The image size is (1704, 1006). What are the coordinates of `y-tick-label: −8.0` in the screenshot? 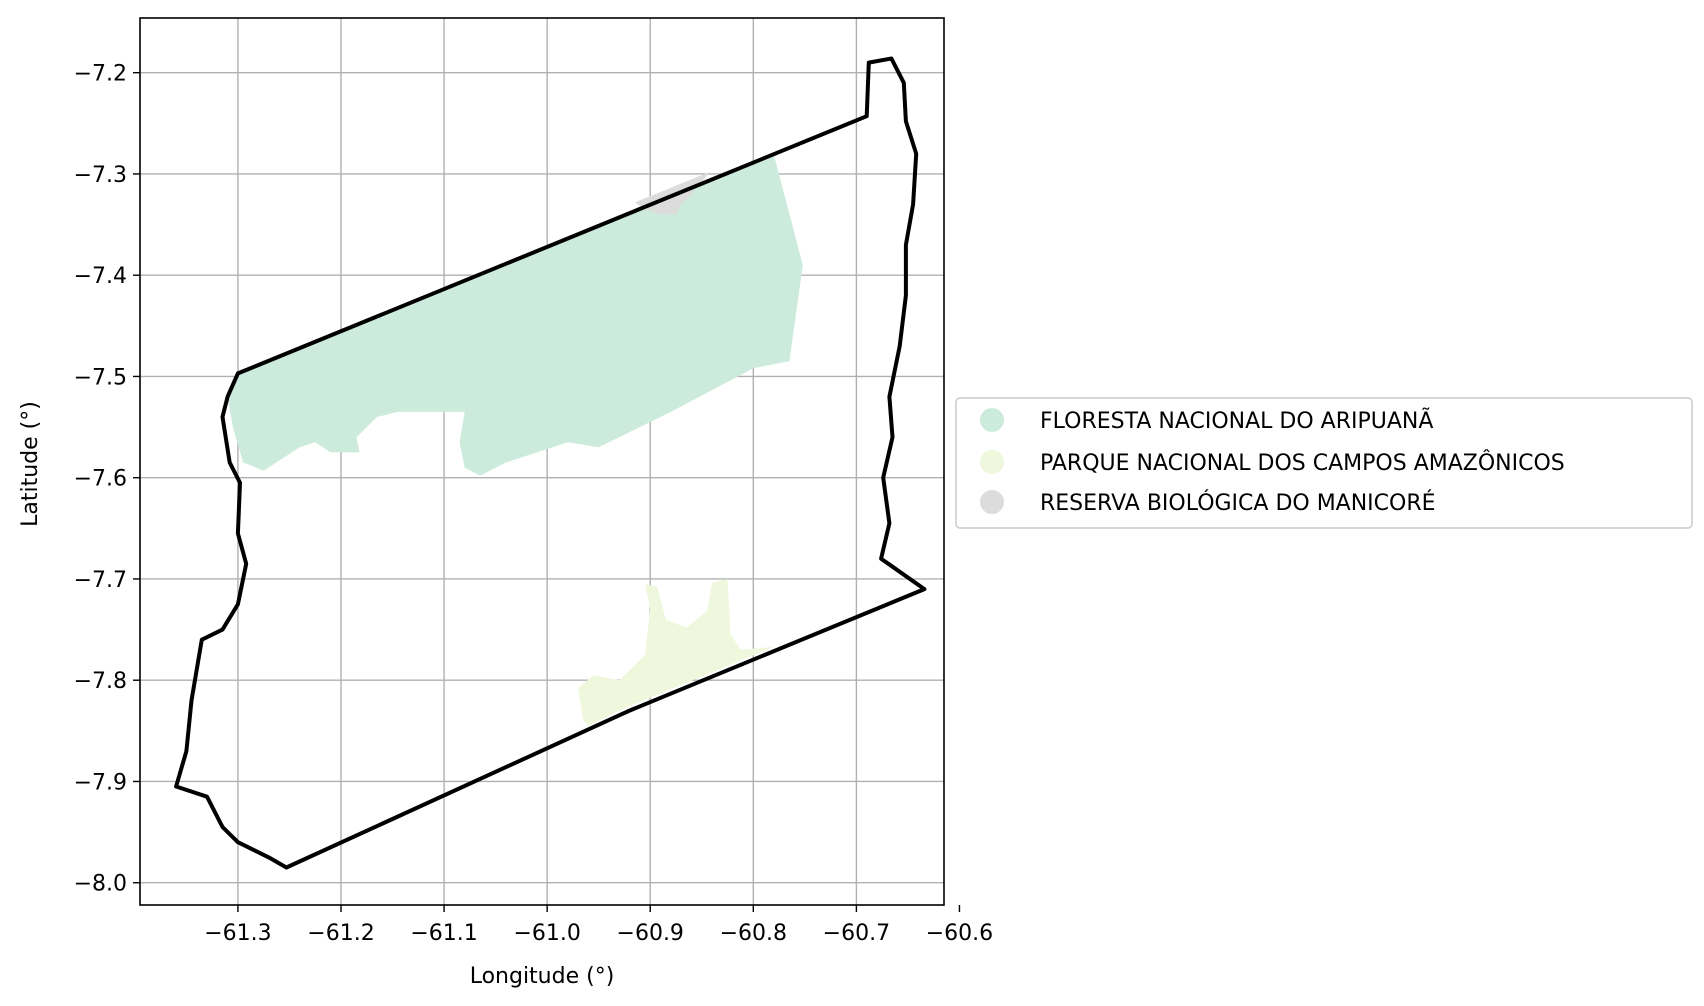 It's located at (100, 884).